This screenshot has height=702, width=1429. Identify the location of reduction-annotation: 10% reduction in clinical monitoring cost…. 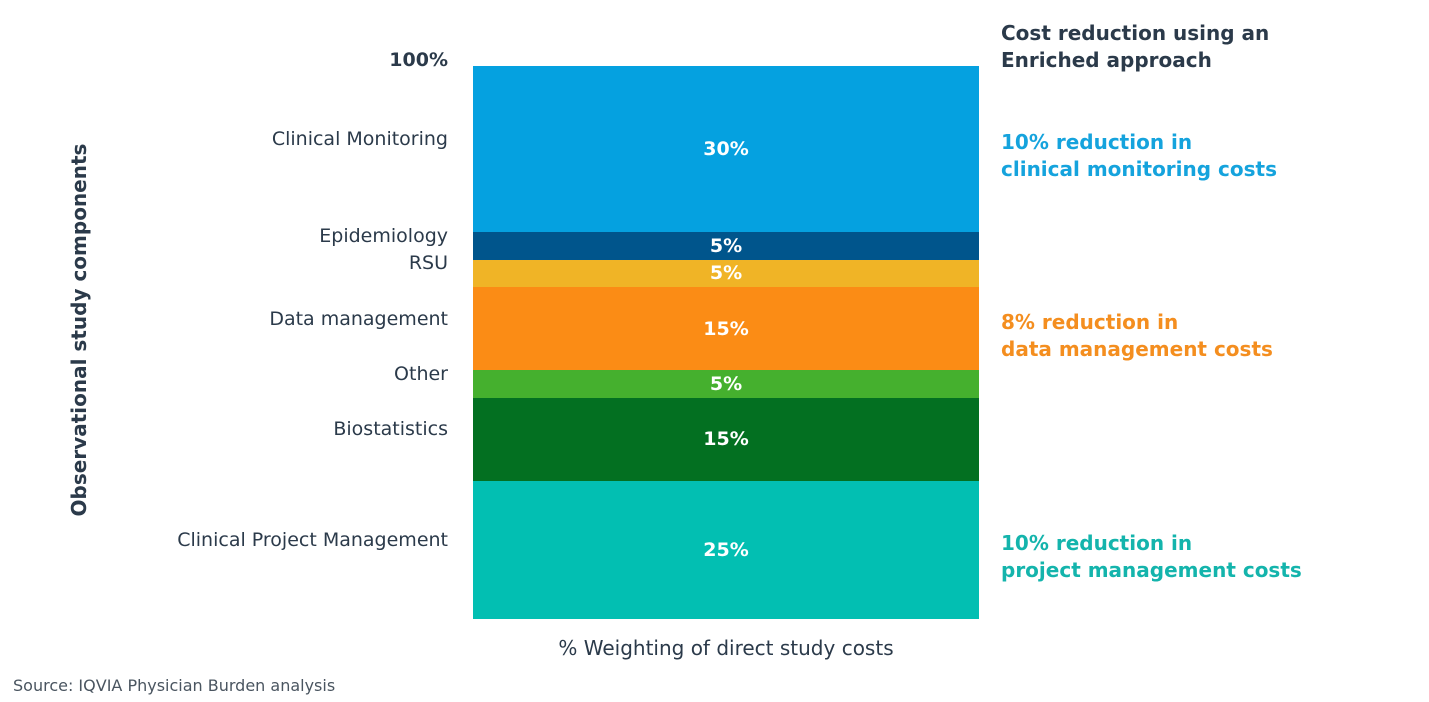
(1139, 156).